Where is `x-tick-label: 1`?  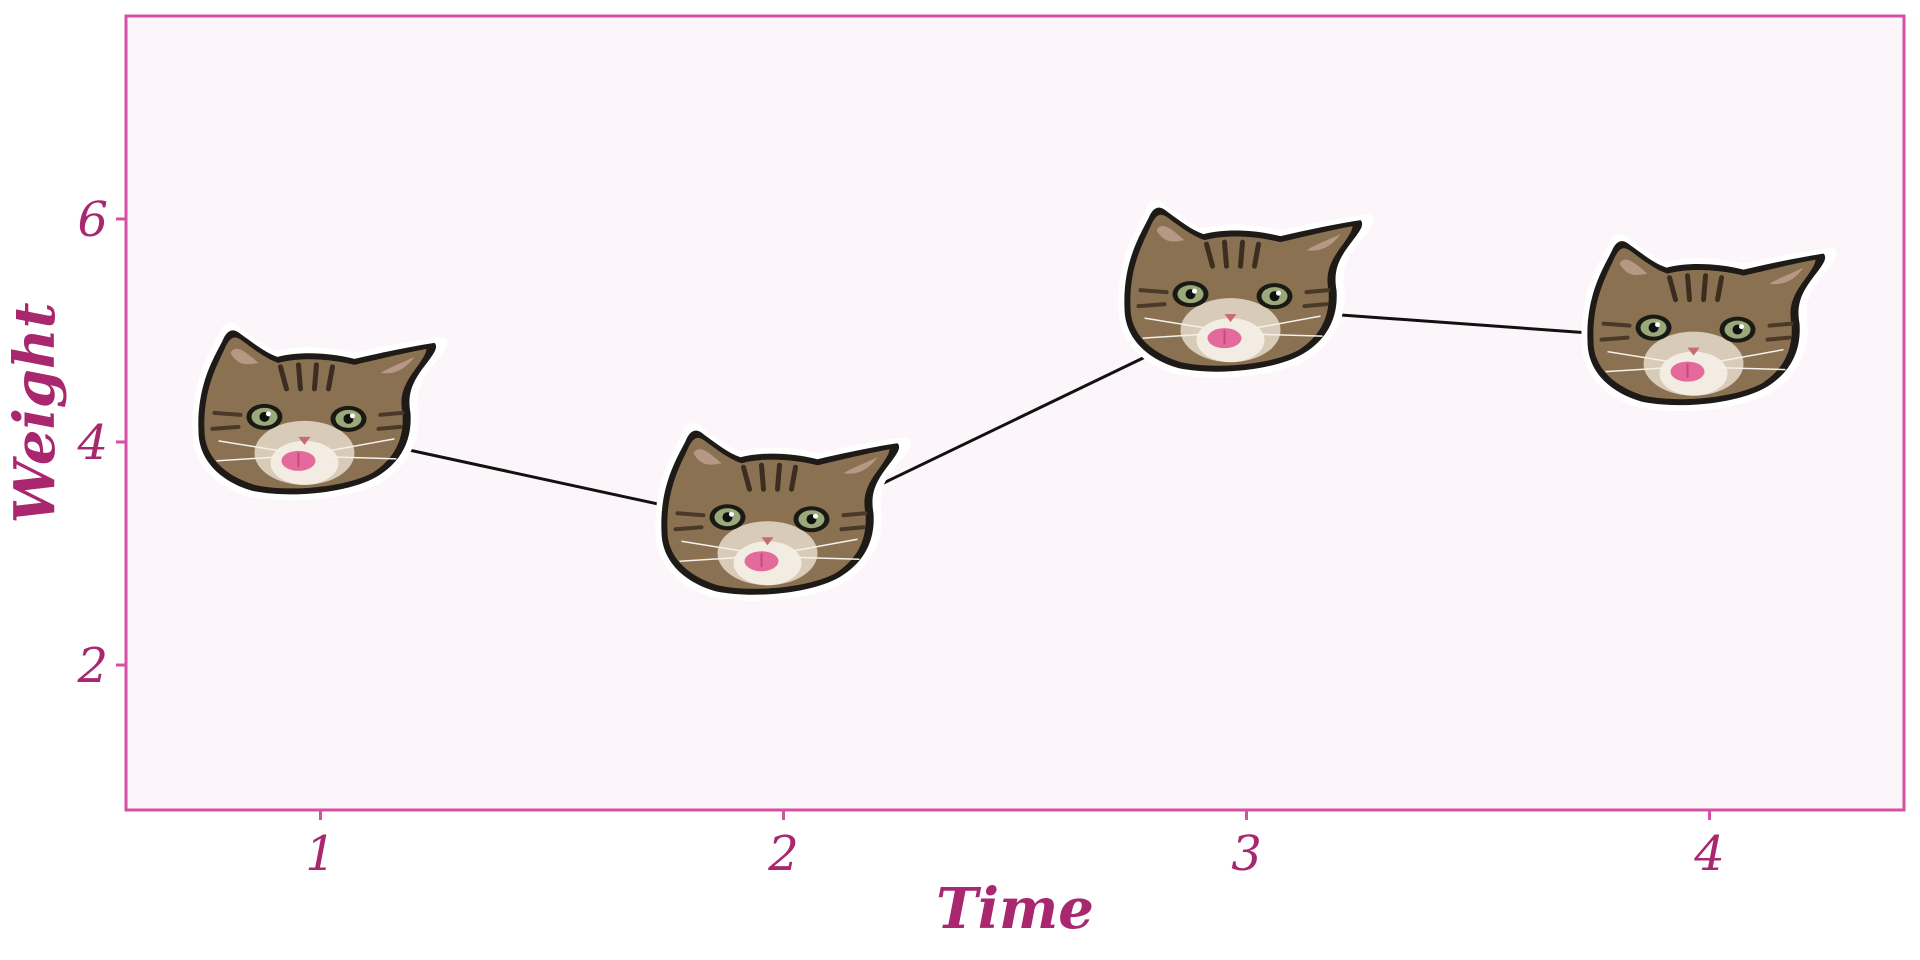 x-tick-label: 1 is located at coordinates (320, 854).